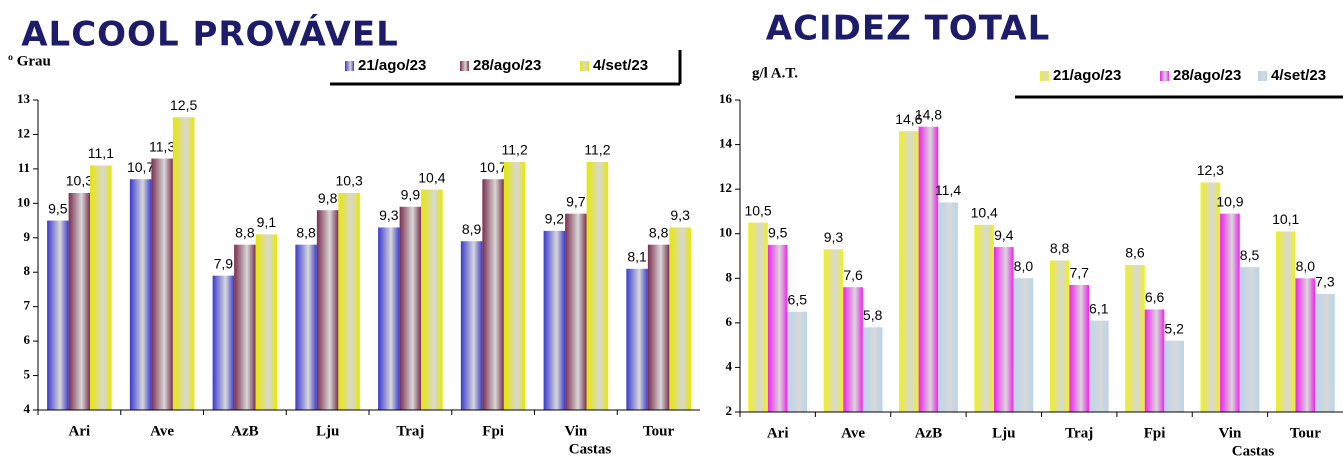  Describe the element at coordinates (726, 143) in the screenshot. I see `y-tick-label: 14` at that location.